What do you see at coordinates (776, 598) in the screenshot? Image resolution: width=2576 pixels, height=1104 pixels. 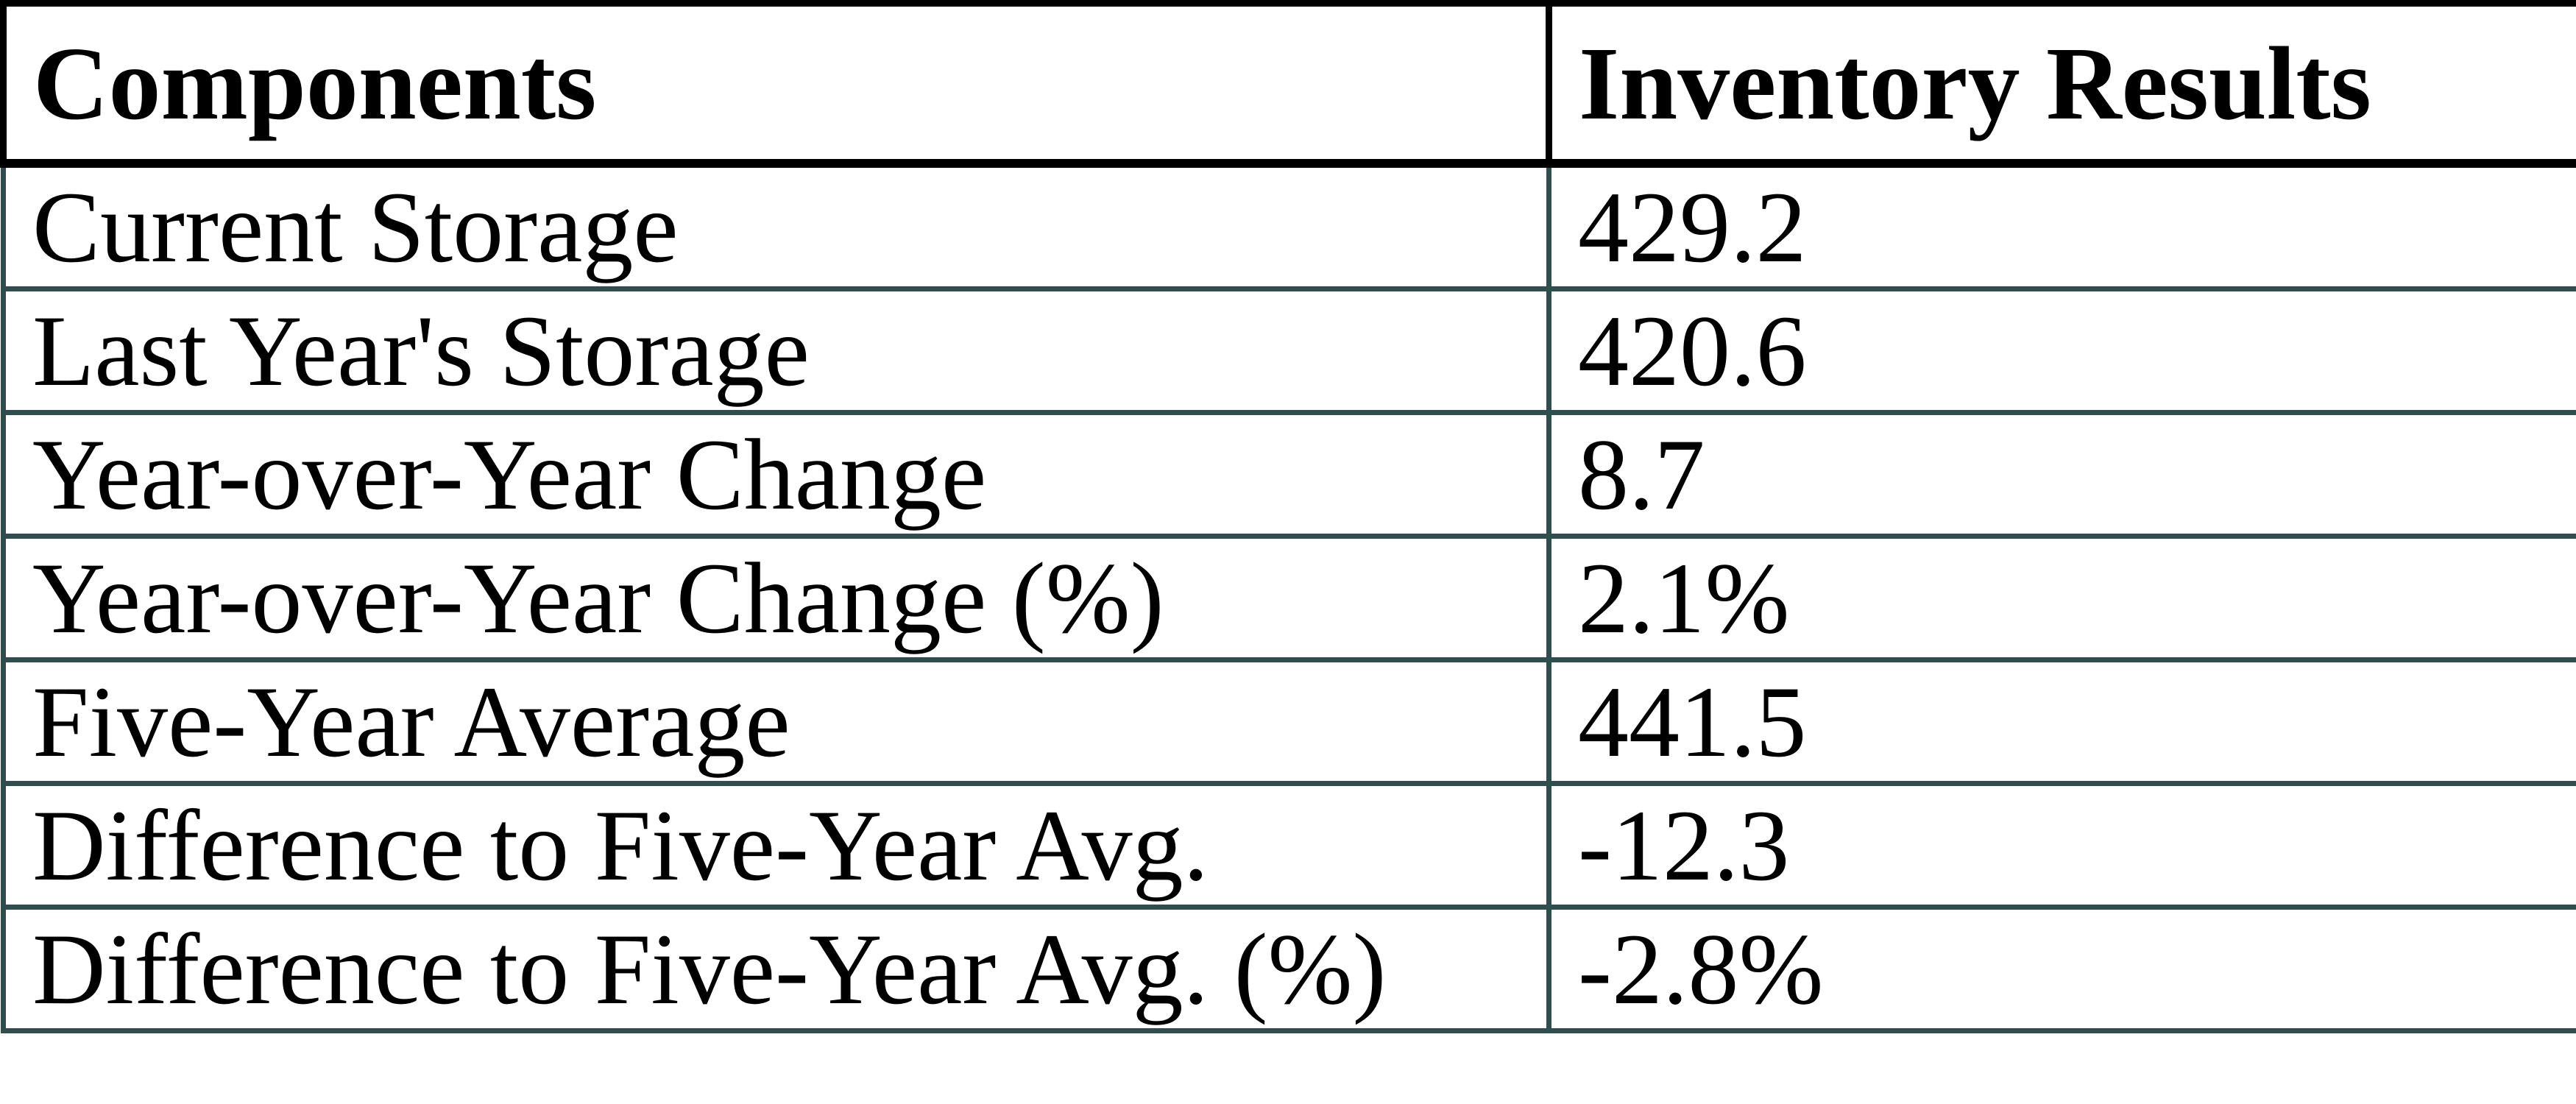 I see `component-cell: Year-over-Year Change (%)` at bounding box center [776, 598].